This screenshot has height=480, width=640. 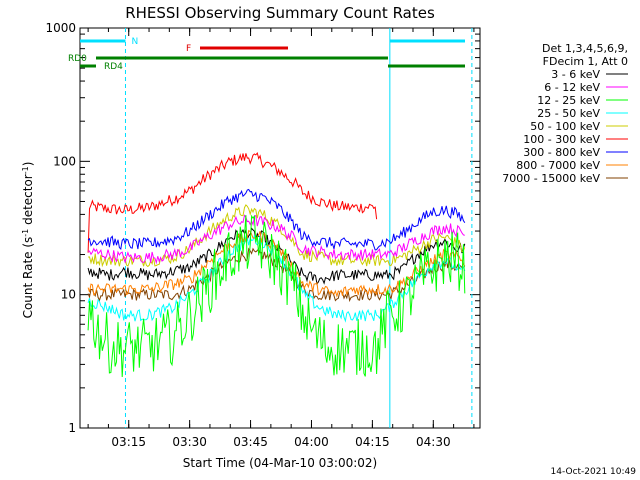 What do you see at coordinates (568, 100) in the screenshot?
I see `legend-entry-label: 12 - 25 keV` at bounding box center [568, 100].